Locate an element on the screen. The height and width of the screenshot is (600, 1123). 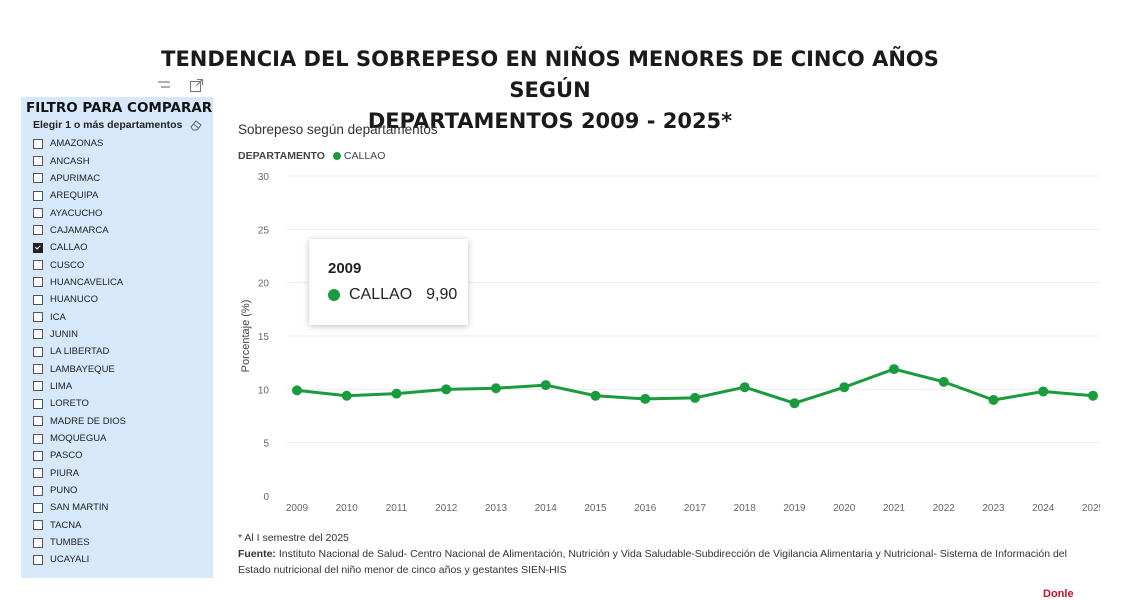
filter-item-label: MOQUEGUA is located at coordinates (78, 439).